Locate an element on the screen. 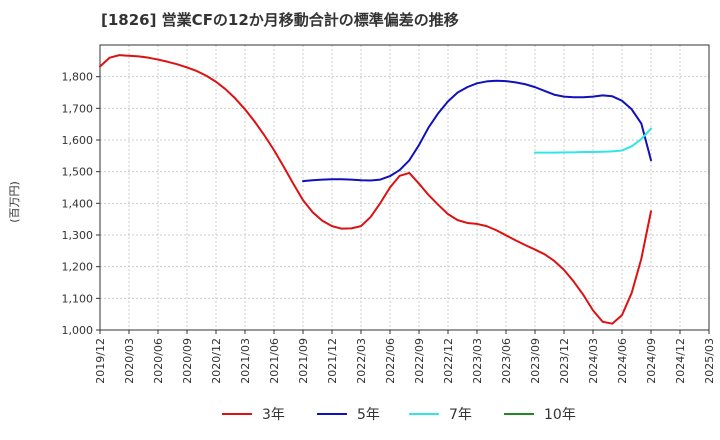  x-tick-label: 2023/12 is located at coordinates (564, 361).